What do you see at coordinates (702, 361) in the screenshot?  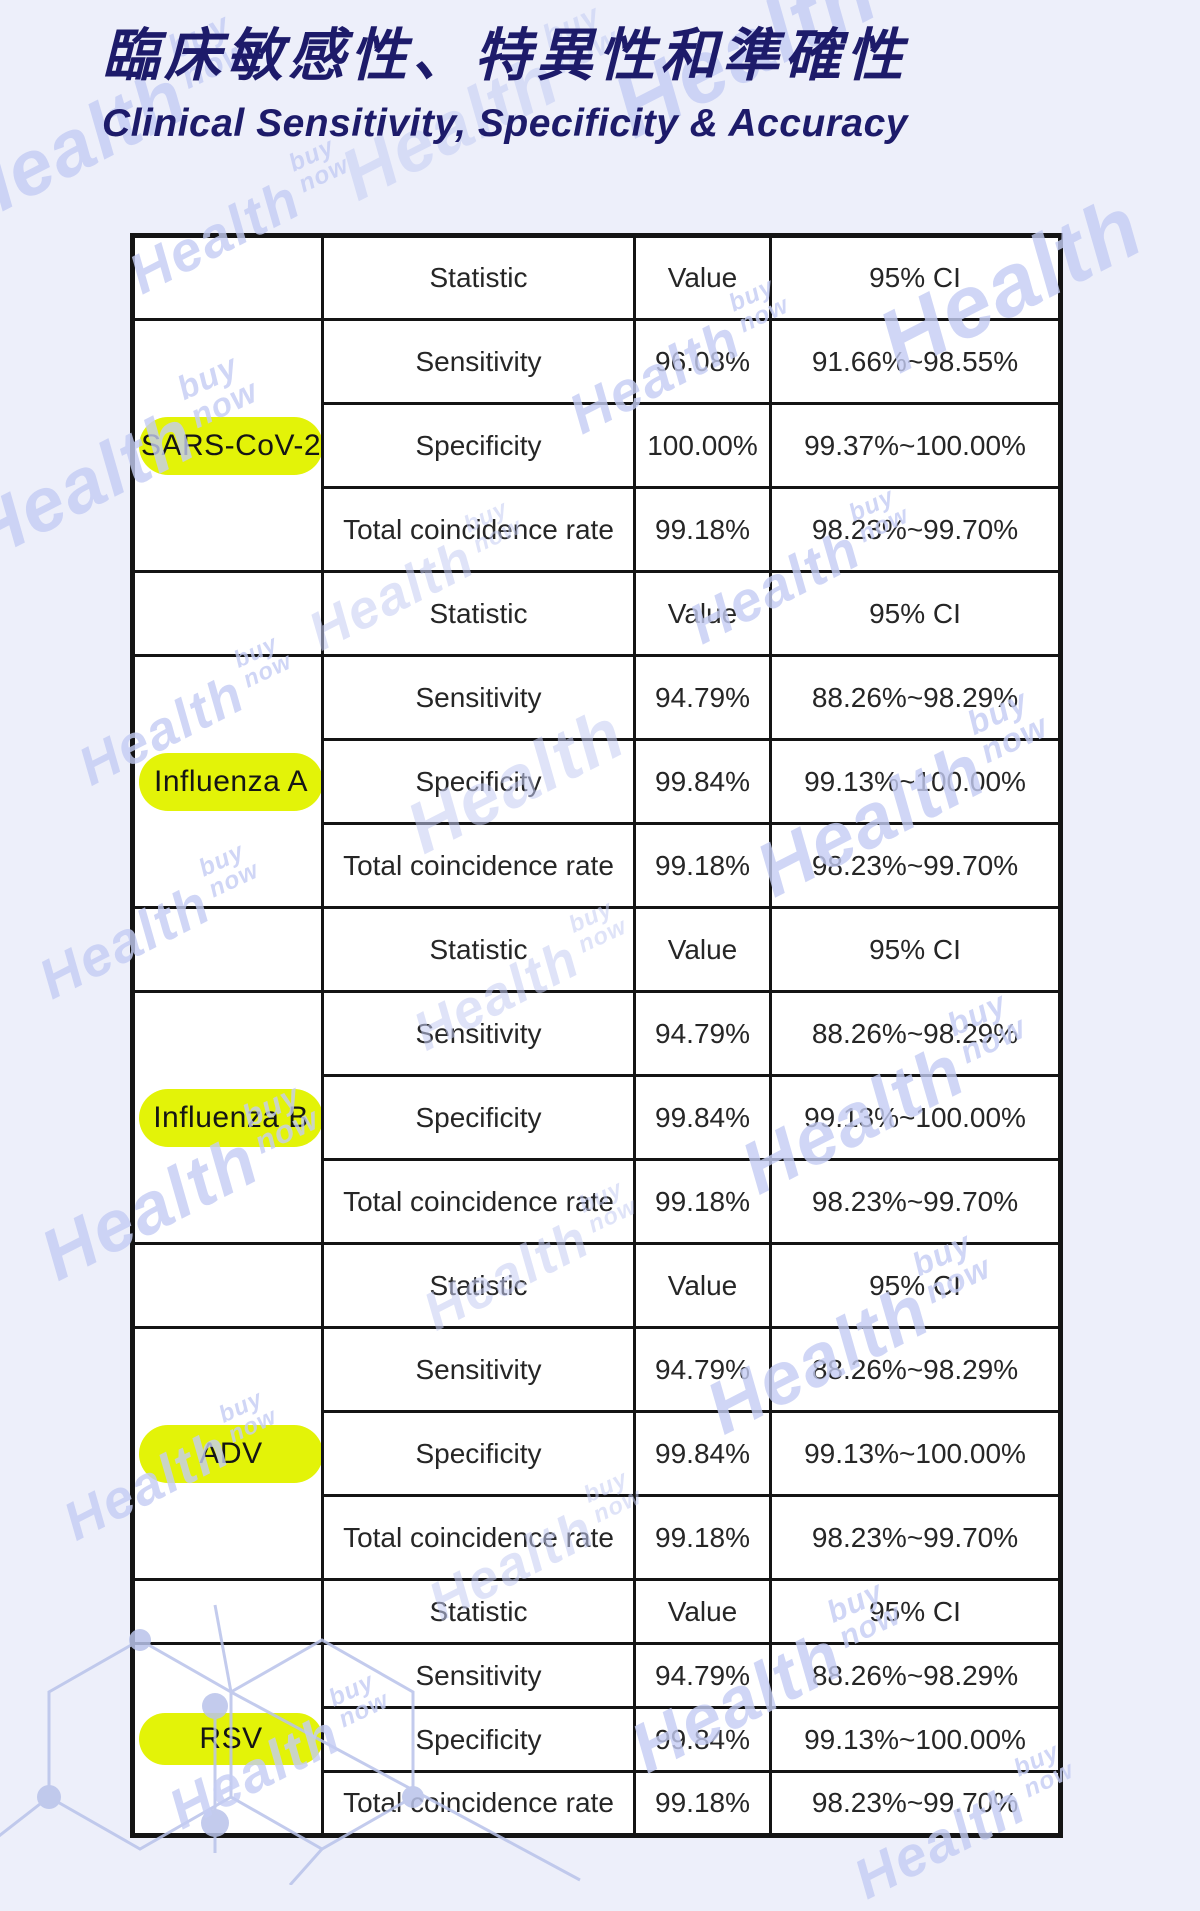 I see `value-cell: 96.08%` at bounding box center [702, 361].